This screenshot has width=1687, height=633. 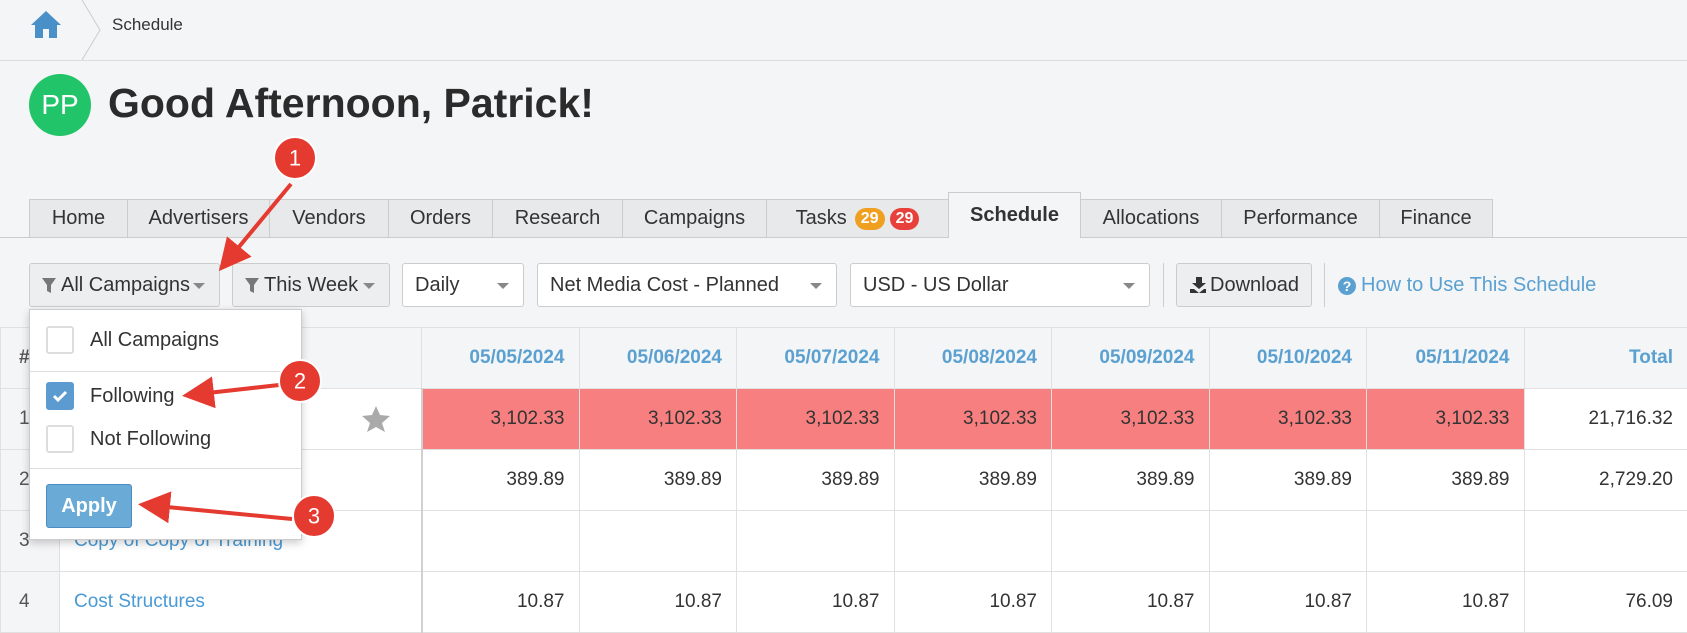 What do you see at coordinates (295, 158) in the screenshot?
I see `annotation: 1` at bounding box center [295, 158].